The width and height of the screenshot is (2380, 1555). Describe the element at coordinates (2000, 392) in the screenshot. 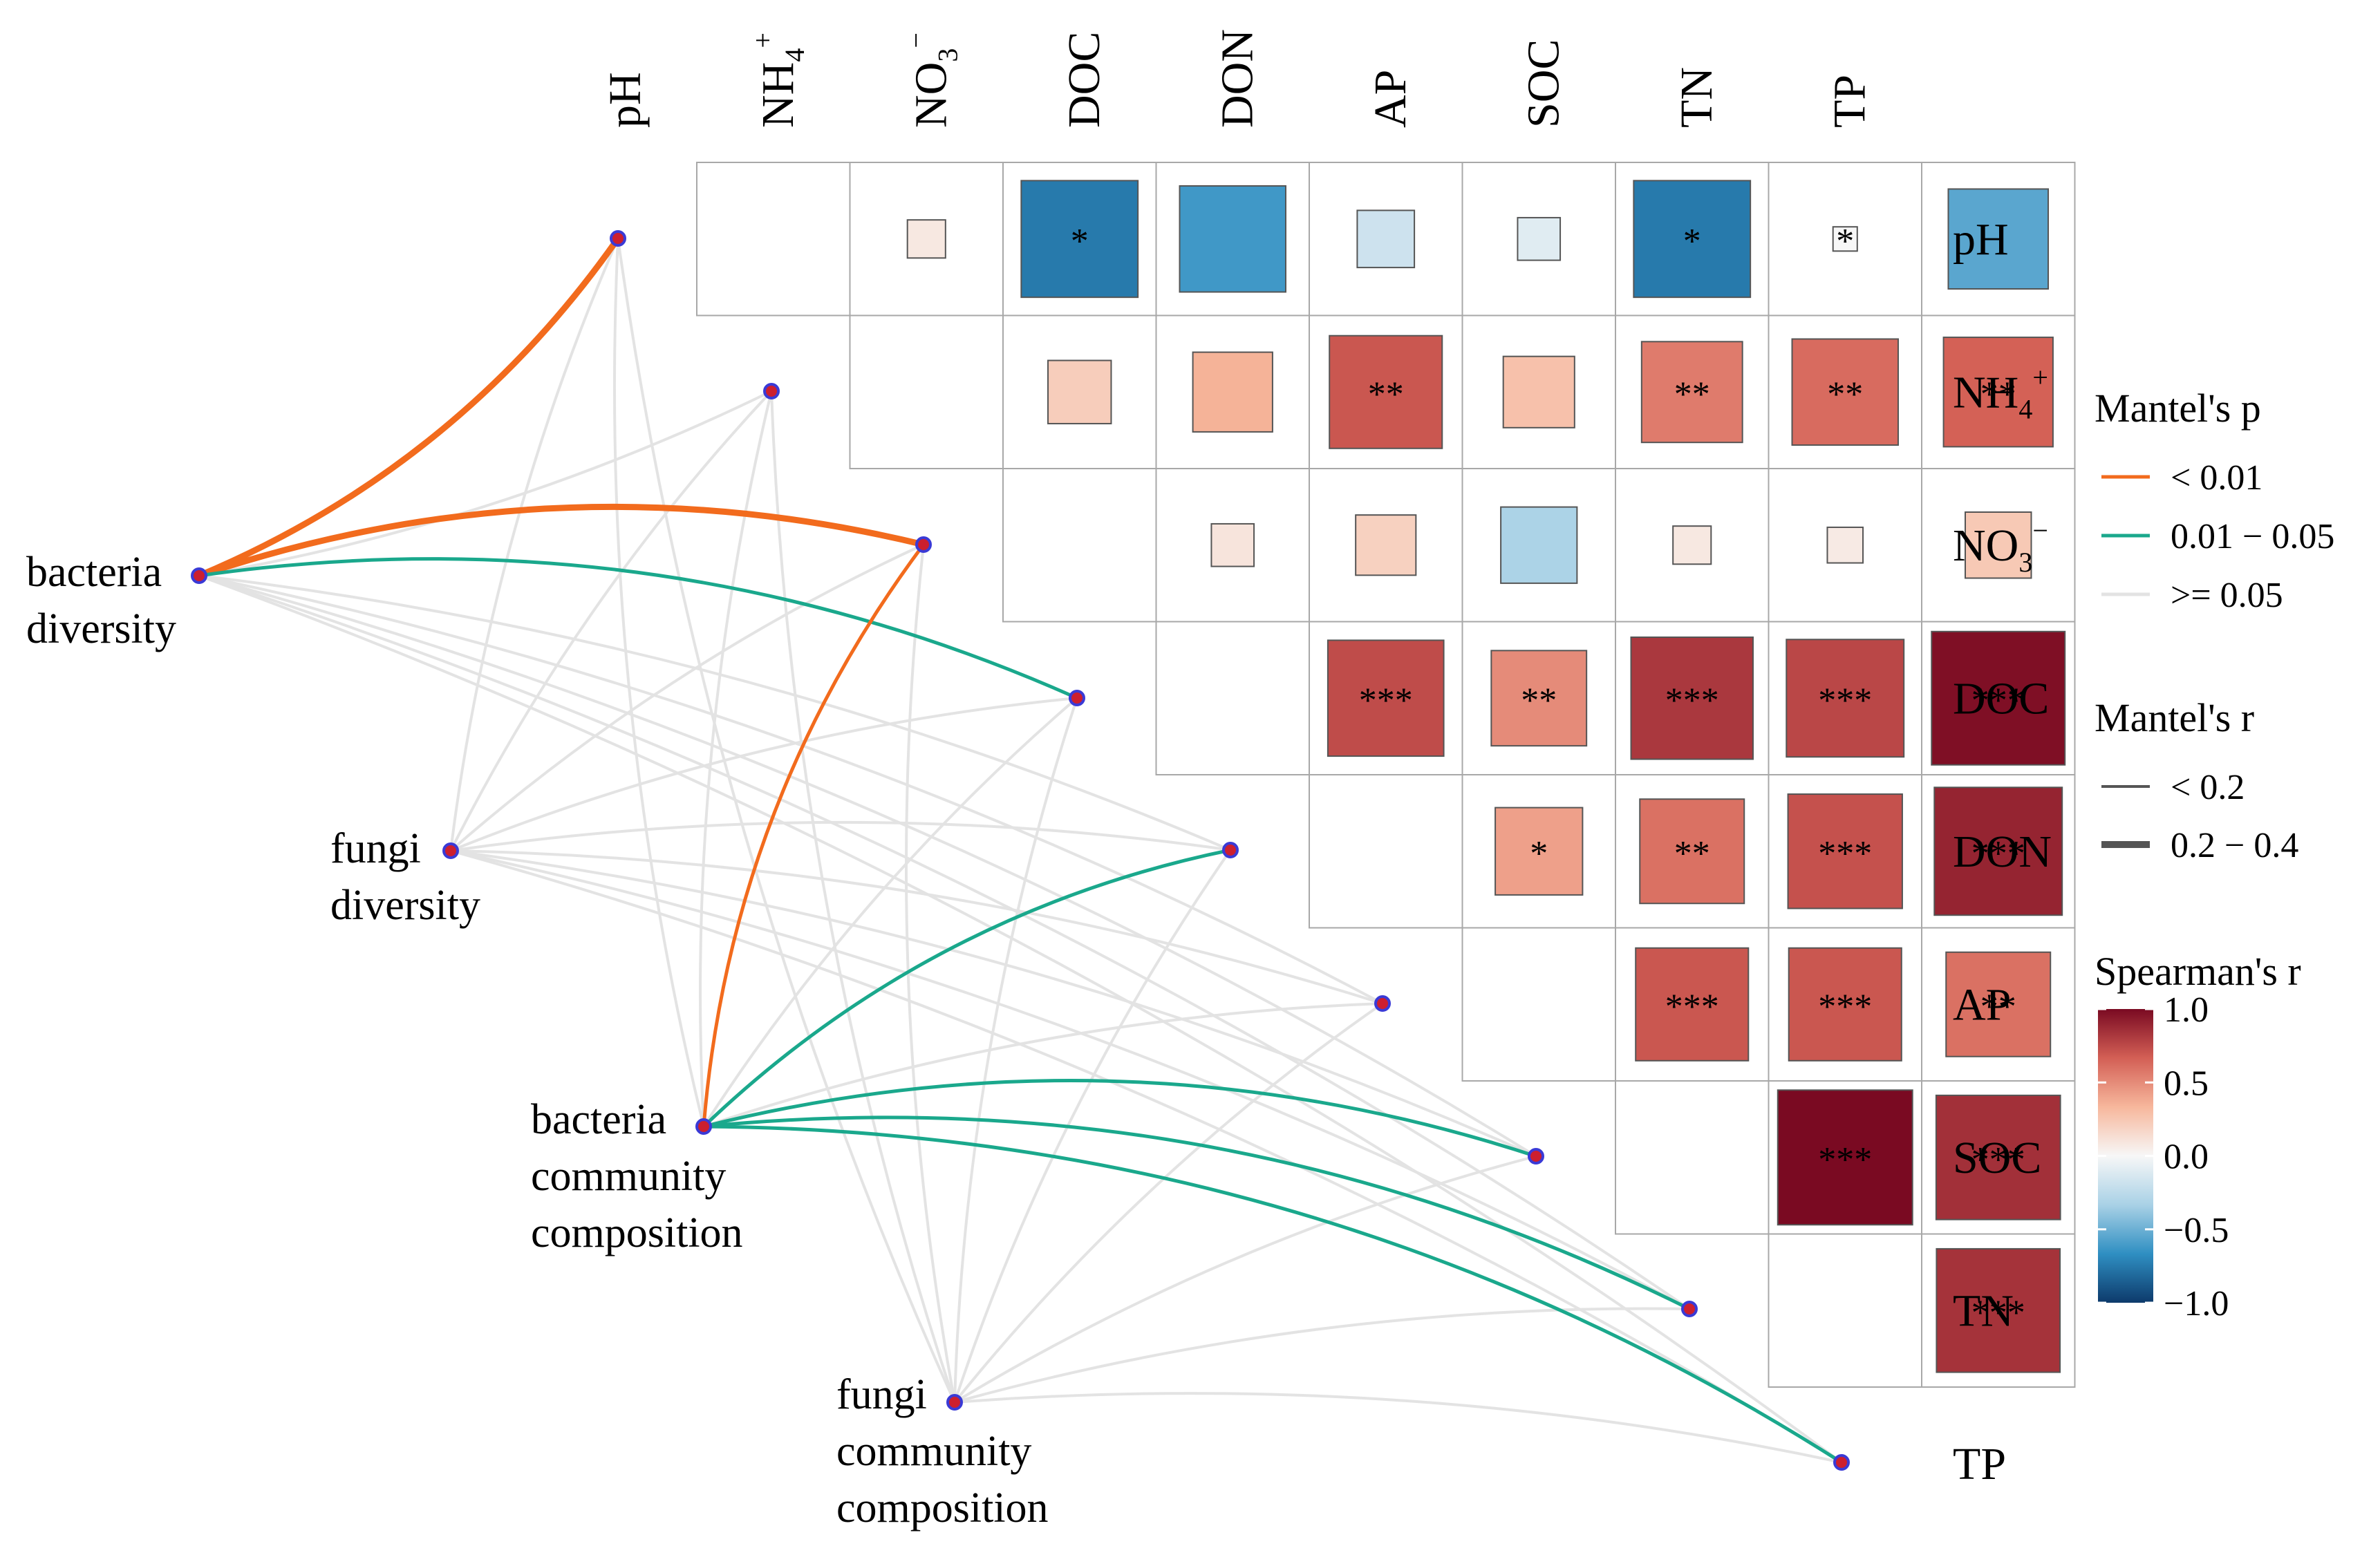

I see `row-label: NH4+` at that location.